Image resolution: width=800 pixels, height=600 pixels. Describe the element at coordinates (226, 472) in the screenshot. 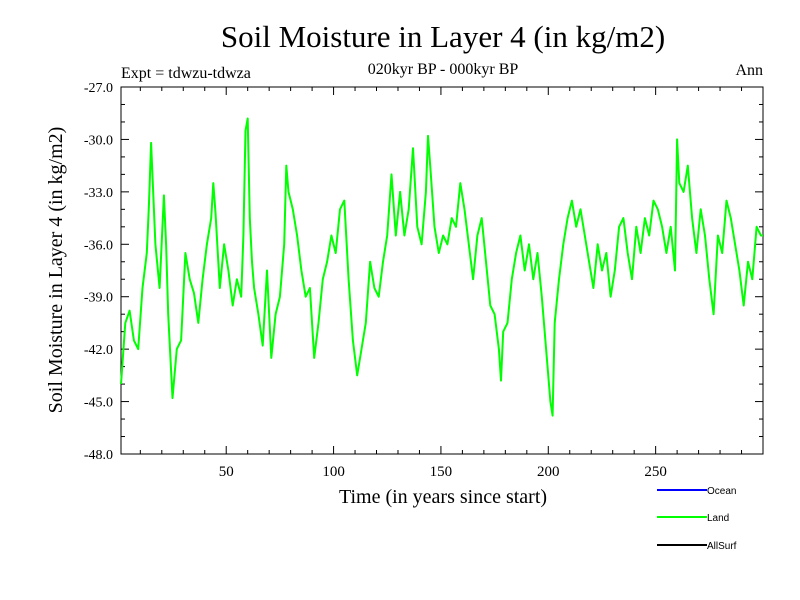

I see `x-tick-label: 50` at that location.